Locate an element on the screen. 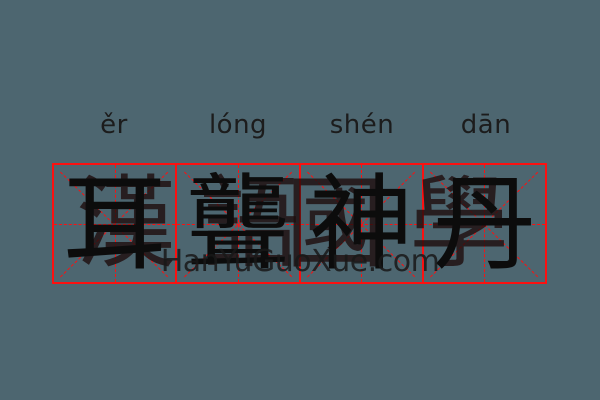 Image resolution: width=600 pixels, height=400 pixels. grid-cell-3: 神 is located at coordinates (362, 223).